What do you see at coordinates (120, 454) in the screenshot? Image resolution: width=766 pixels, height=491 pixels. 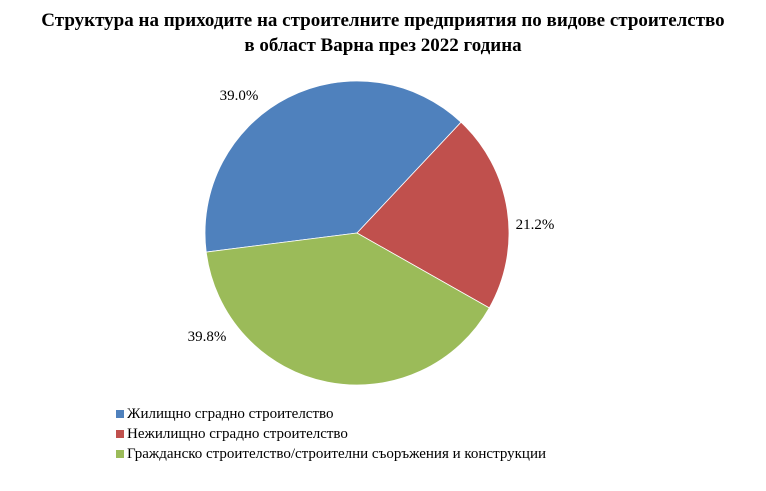 I see `legend-swatch-civil` at bounding box center [120, 454].